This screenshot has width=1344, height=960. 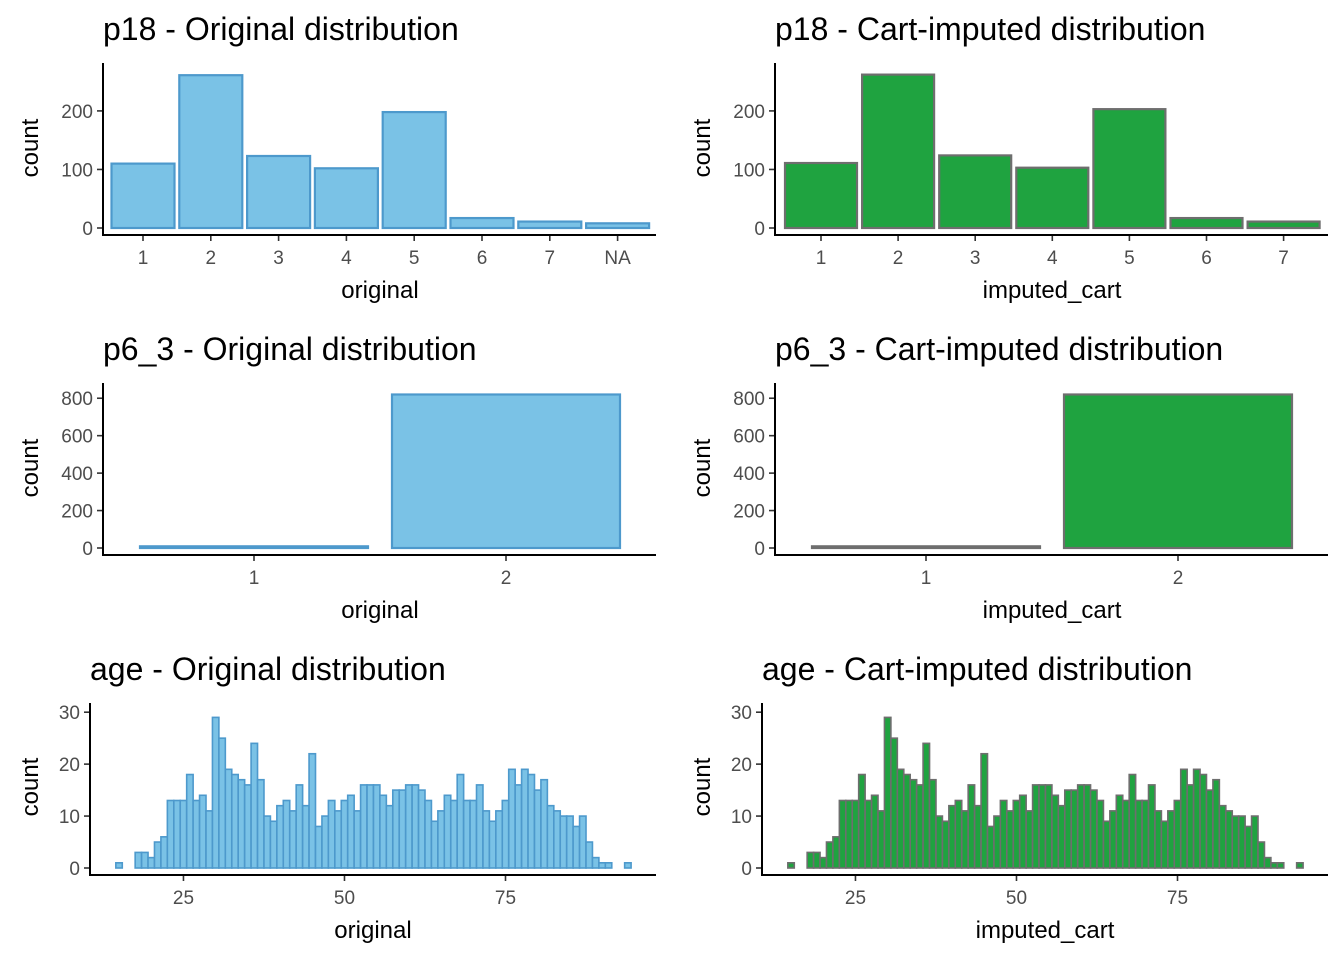 What do you see at coordinates (1052, 610) in the screenshot?
I see `x-axis-title: imputed_cart` at bounding box center [1052, 610].